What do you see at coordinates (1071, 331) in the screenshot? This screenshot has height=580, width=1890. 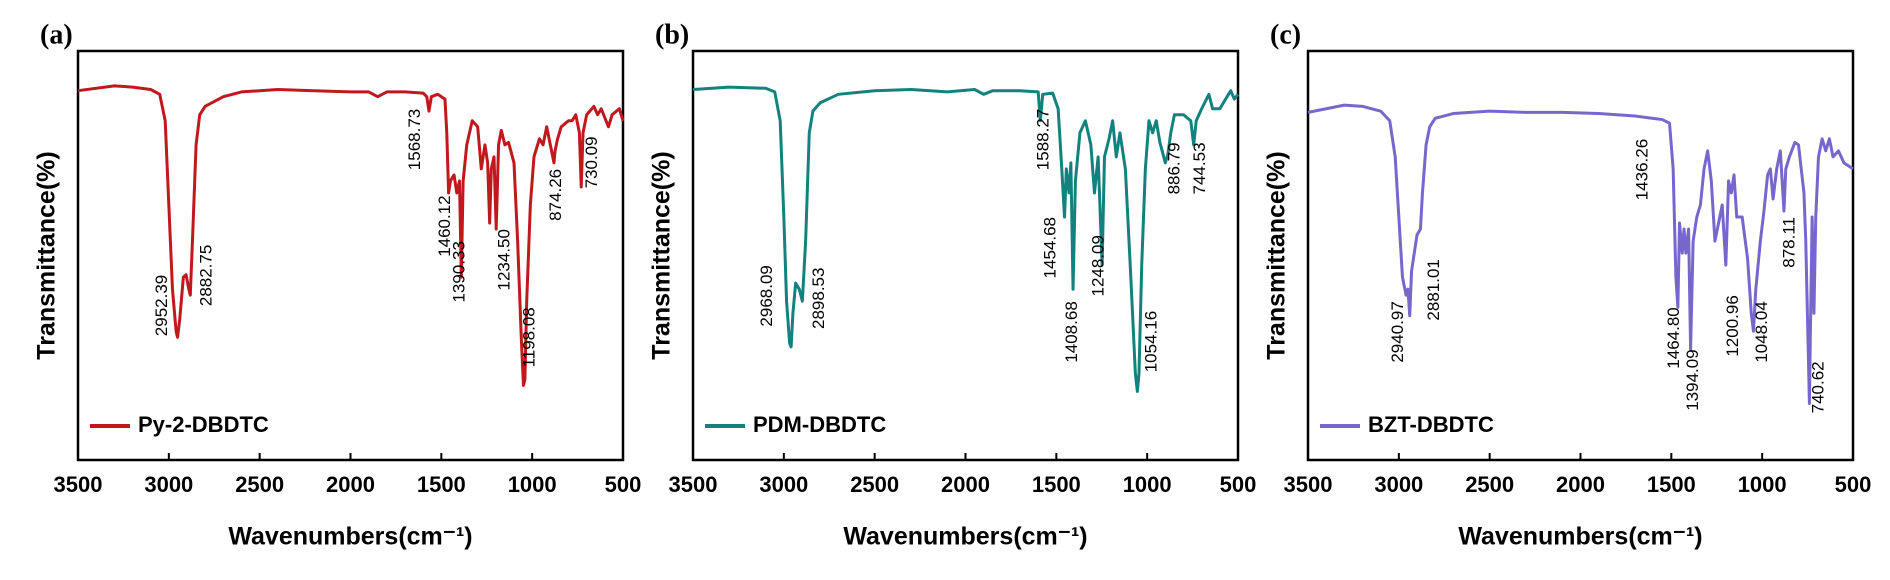 I see `peak-label: 1408.68` at bounding box center [1071, 331].